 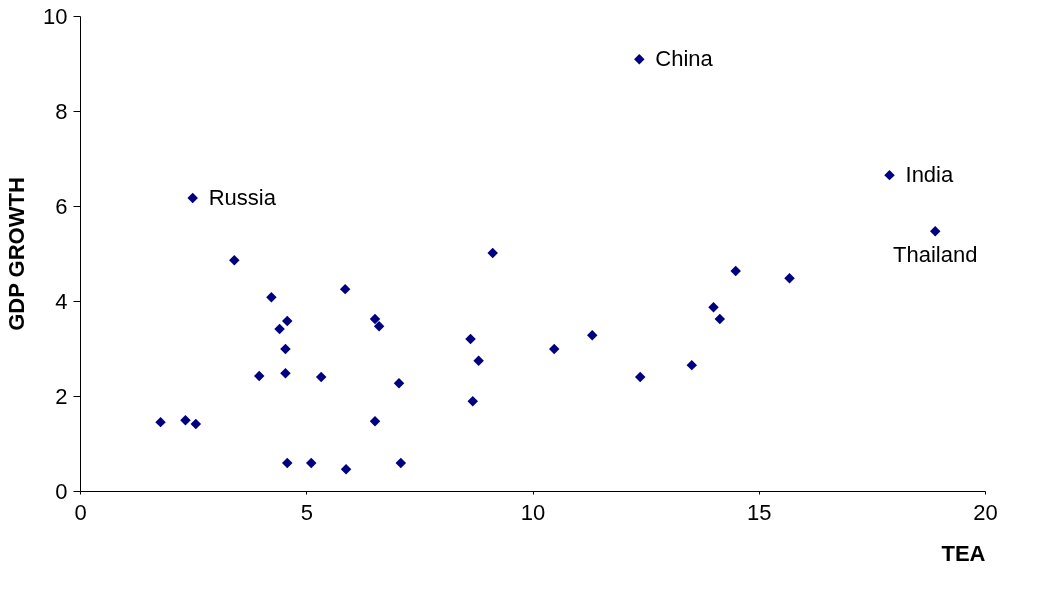 What do you see at coordinates (242, 197) in the screenshot?
I see `annotation: Russia` at bounding box center [242, 197].